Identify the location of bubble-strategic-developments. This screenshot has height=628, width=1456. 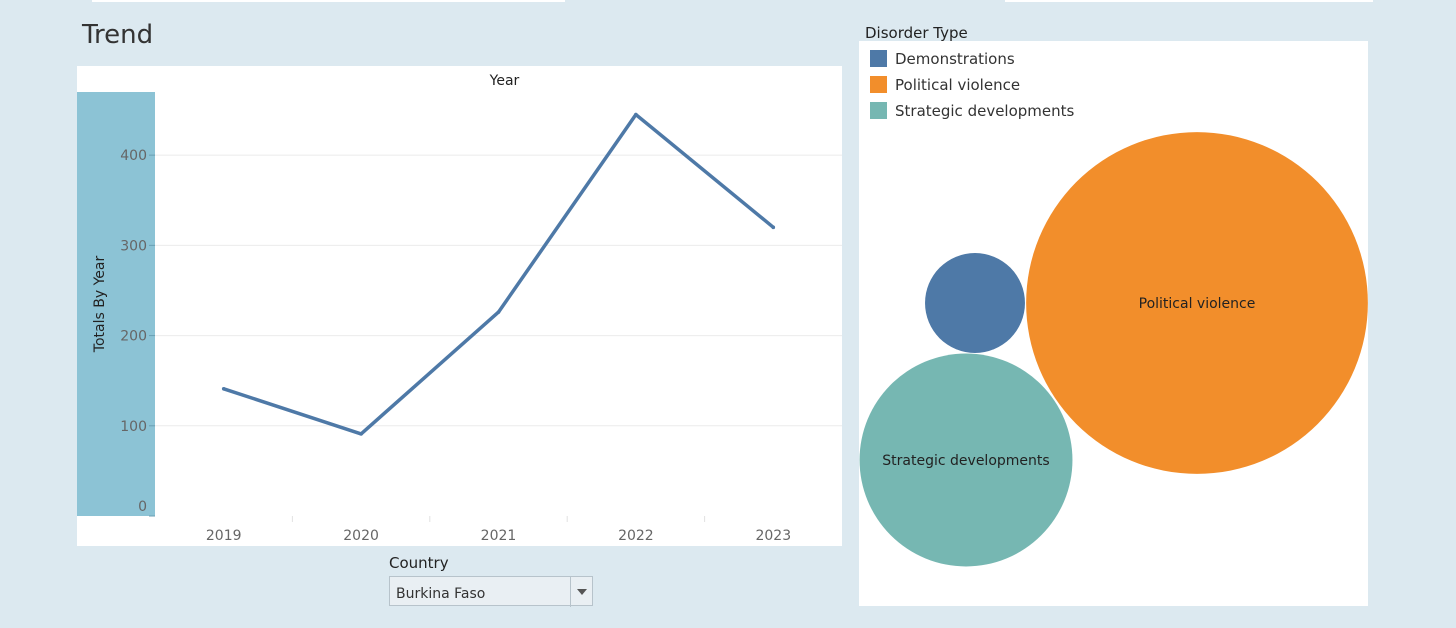
(966, 460).